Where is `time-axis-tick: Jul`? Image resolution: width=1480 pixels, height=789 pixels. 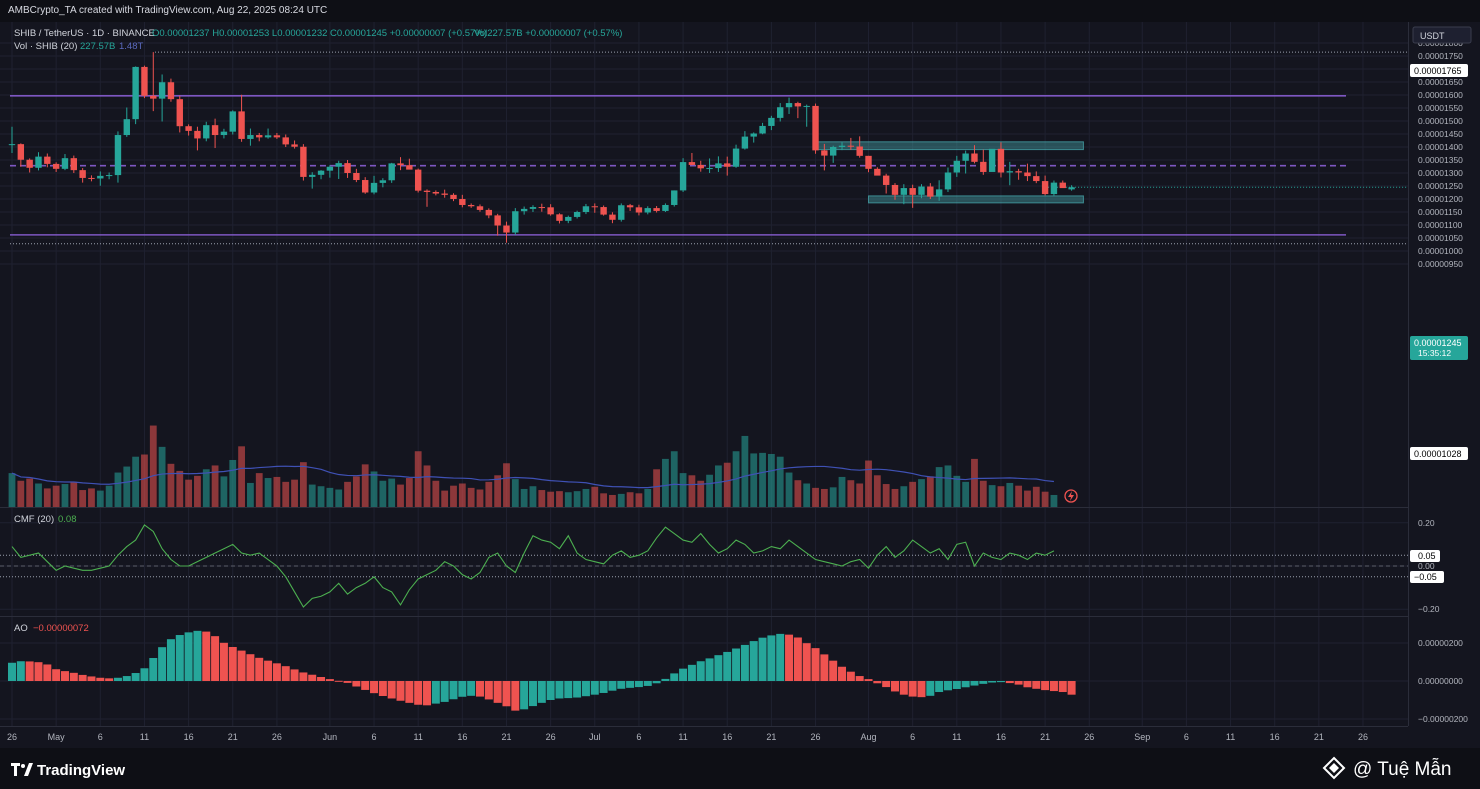 time-axis-tick: Jul is located at coordinates (595, 737).